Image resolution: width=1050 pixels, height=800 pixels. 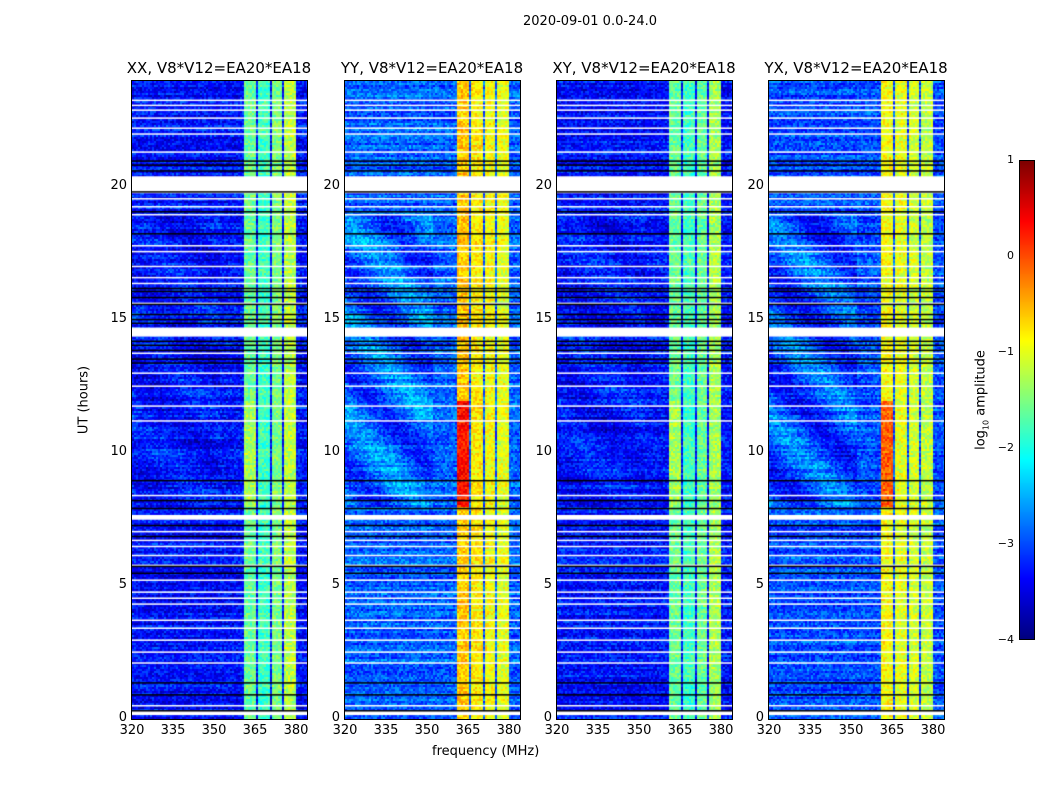 I want to click on heatmap-yx, so click(x=856, y=400).